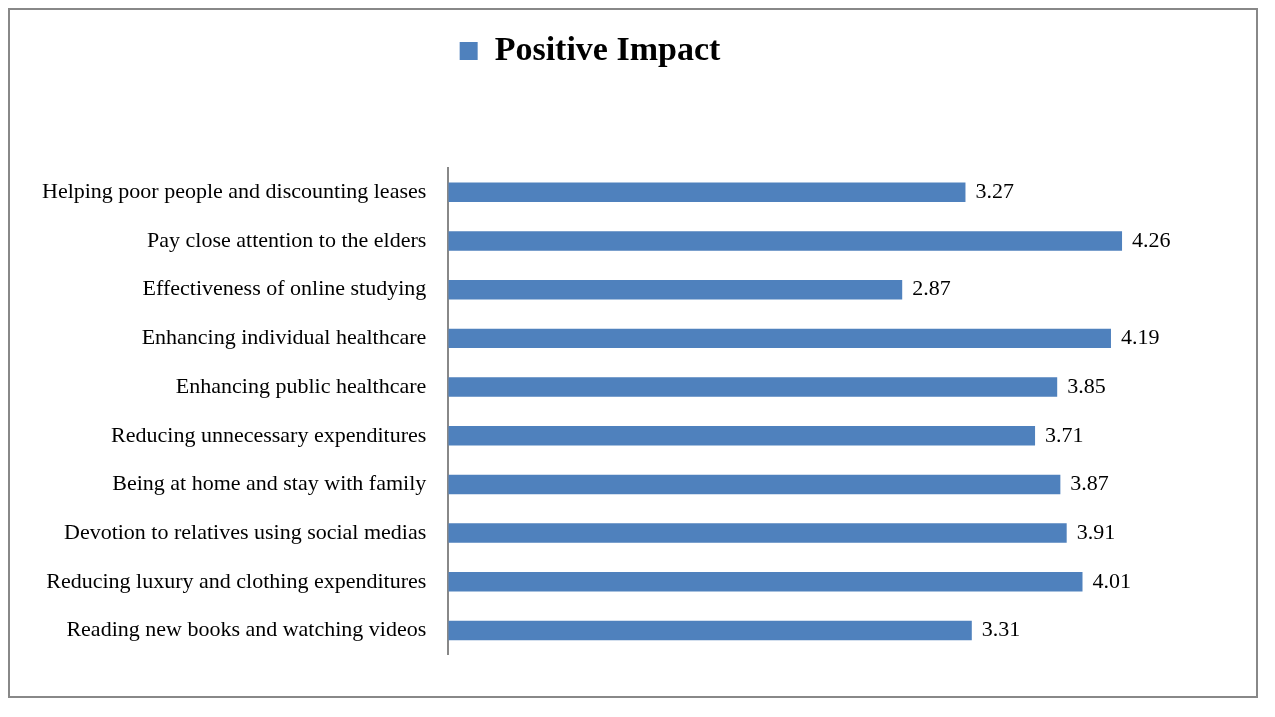 This screenshot has height=717, width=1275. What do you see at coordinates (287, 239) in the screenshot?
I see `y-tick-label: Pay close attention to the elders` at bounding box center [287, 239].